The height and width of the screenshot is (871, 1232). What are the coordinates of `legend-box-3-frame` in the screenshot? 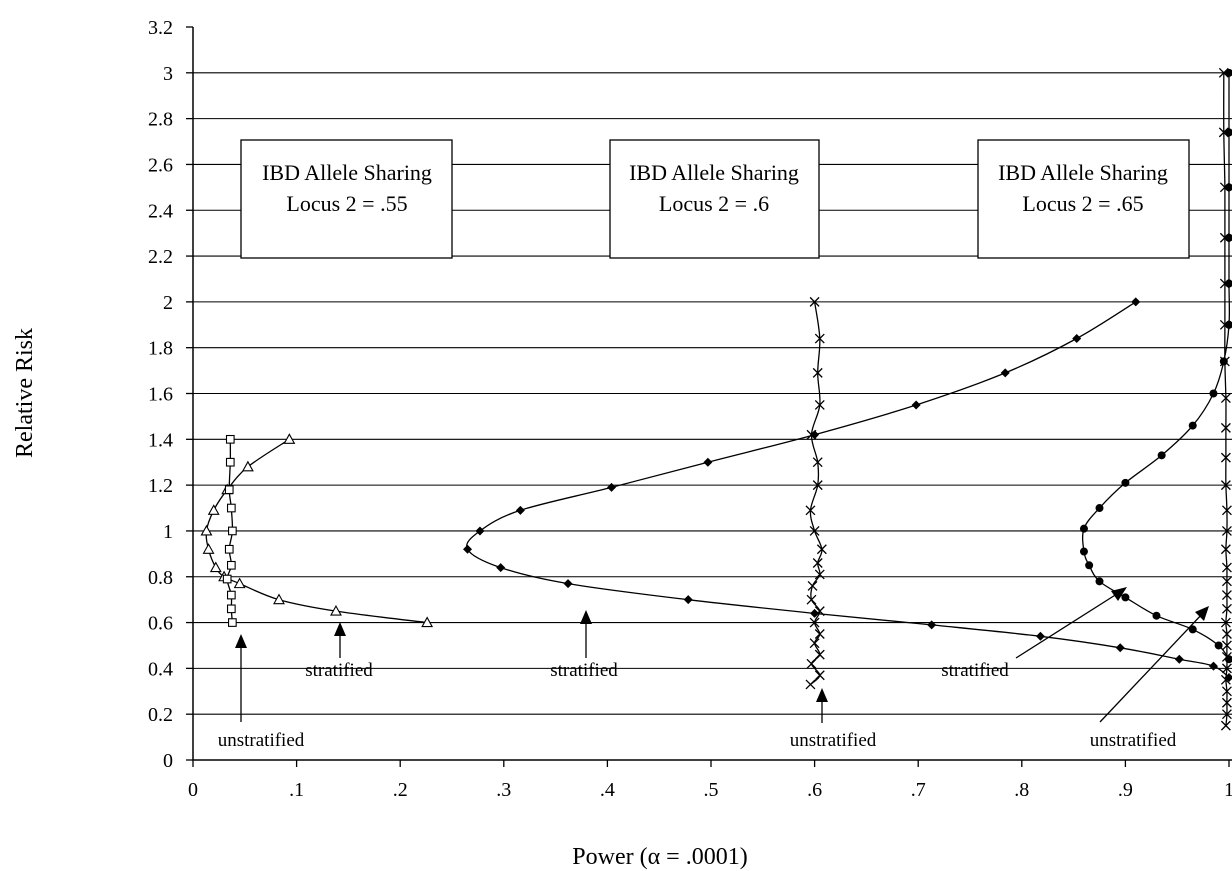 It's located at (1083, 199).